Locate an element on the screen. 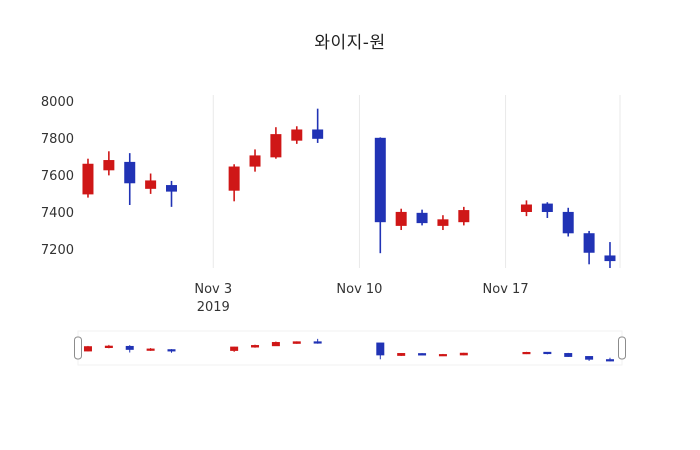  rangeslider-handle-left is located at coordinates (78, 348).